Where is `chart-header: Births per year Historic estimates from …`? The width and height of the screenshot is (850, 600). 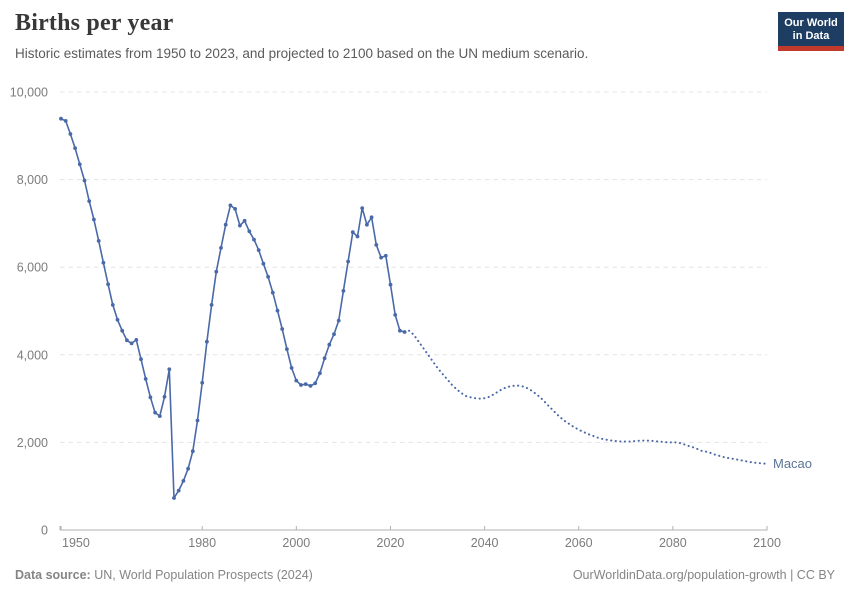 chart-header: Births per year Historic estimates from … is located at coordinates (395, 35).